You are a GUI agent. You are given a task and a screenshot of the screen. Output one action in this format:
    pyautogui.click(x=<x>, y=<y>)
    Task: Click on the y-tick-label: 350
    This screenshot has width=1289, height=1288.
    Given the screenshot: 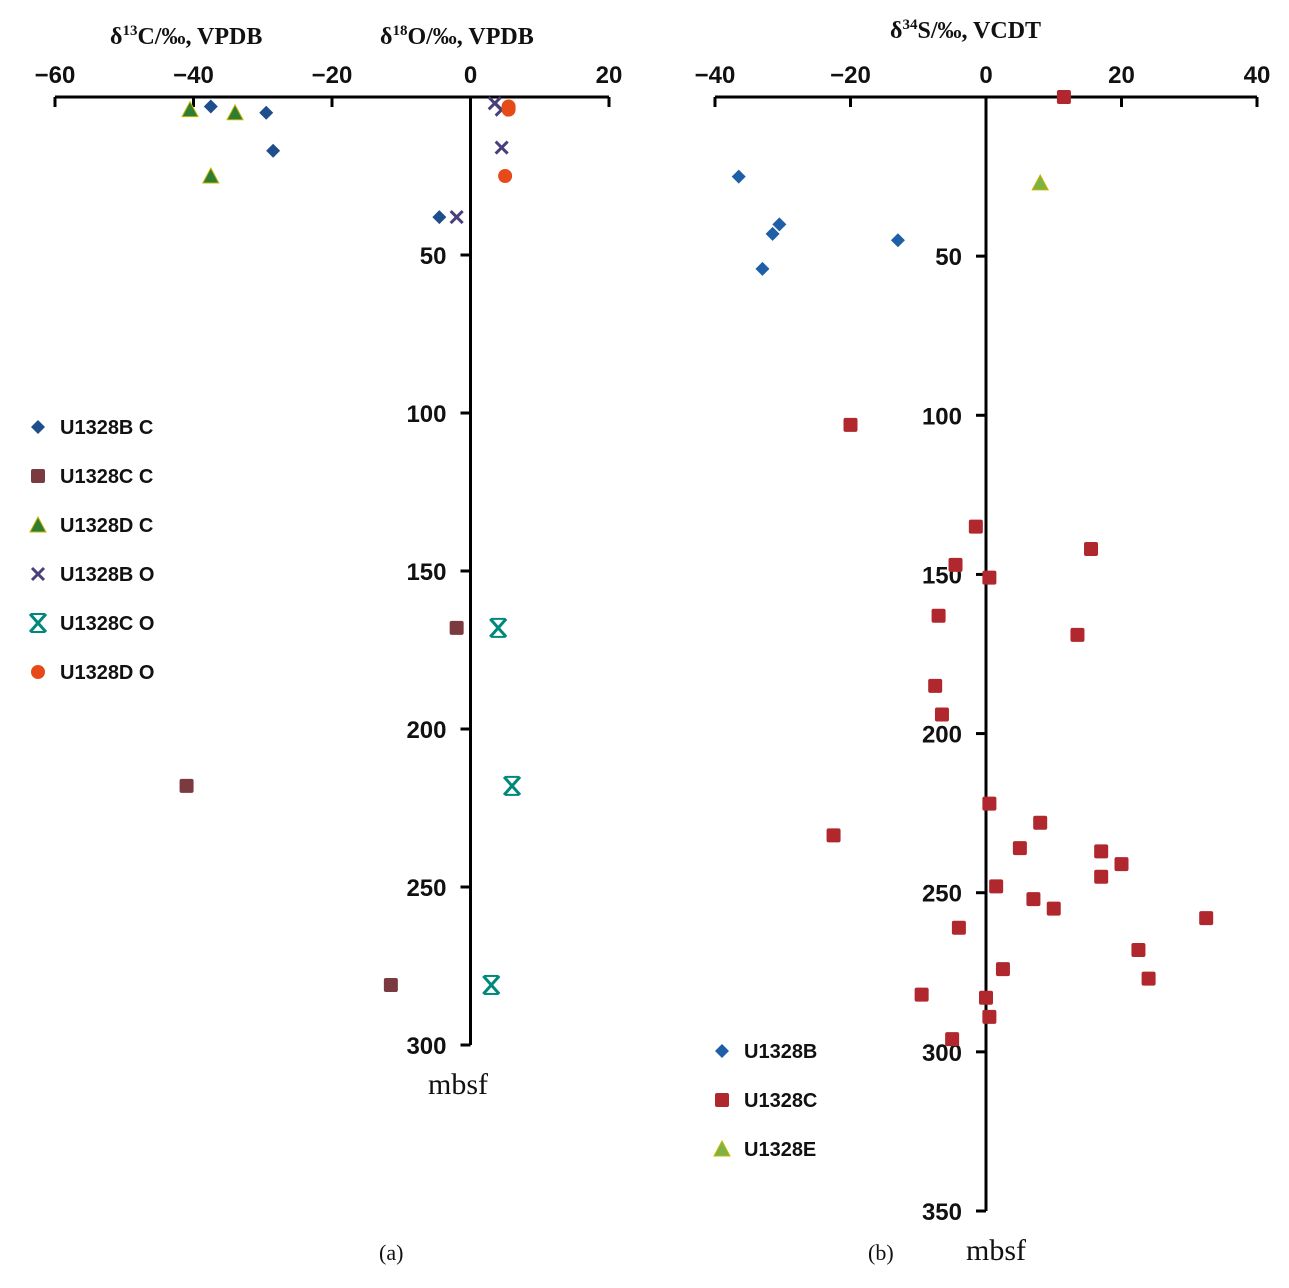 What is the action you would take?
    pyautogui.click(x=942, y=1212)
    